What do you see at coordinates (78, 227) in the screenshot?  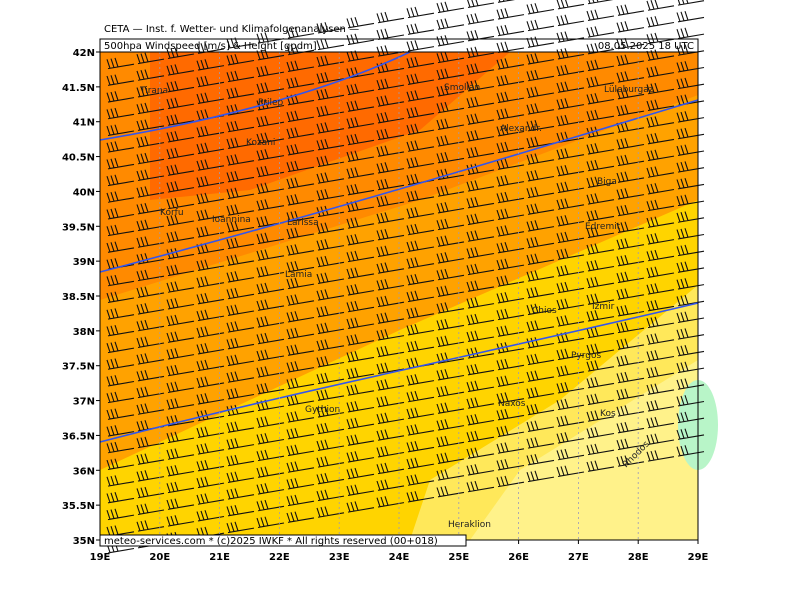 I see `lat-tick-label: 39.5N` at bounding box center [78, 227].